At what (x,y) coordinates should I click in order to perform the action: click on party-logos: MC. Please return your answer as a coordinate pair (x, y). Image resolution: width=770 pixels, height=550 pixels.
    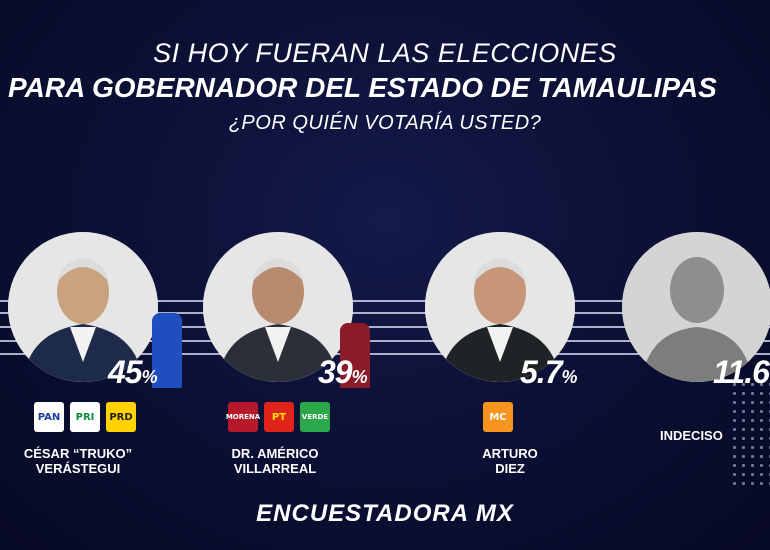
    Looking at the image, I should click on (498, 417).